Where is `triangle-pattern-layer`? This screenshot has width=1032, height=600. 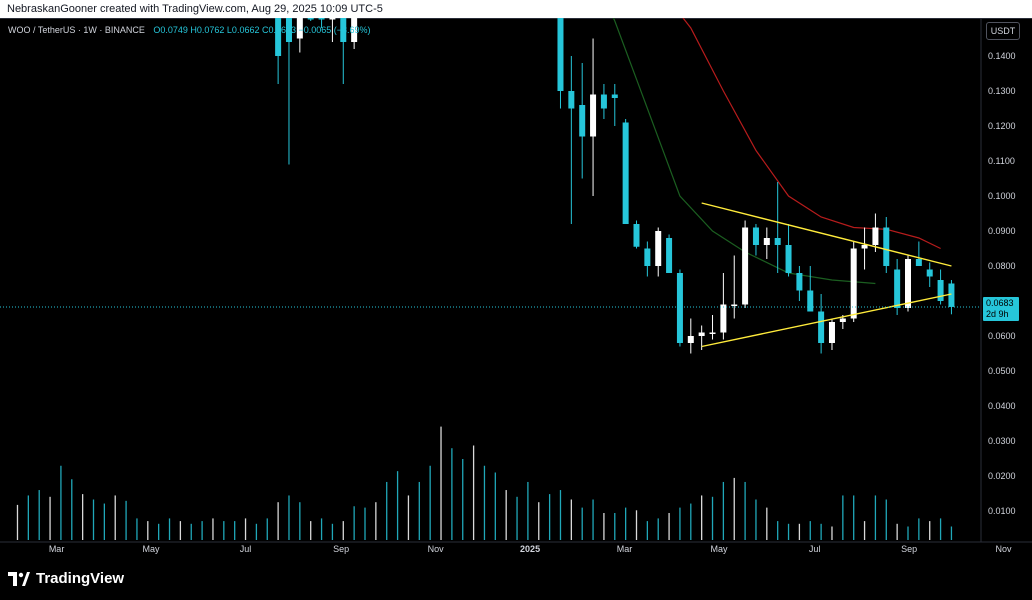 triangle-pattern-layer is located at coordinates (826, 275).